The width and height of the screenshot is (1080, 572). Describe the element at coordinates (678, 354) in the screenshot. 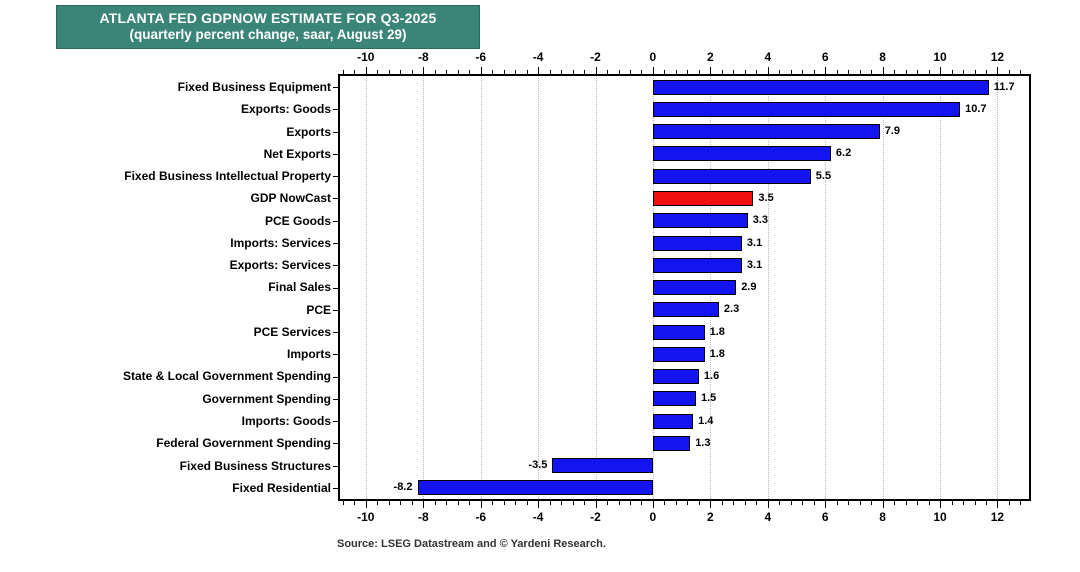

I see `bar-imports` at that location.